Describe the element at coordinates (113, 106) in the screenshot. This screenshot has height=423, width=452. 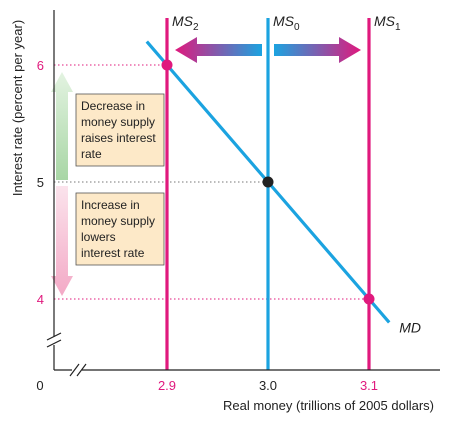
I see `decrease-note-line: Decrease in` at that location.